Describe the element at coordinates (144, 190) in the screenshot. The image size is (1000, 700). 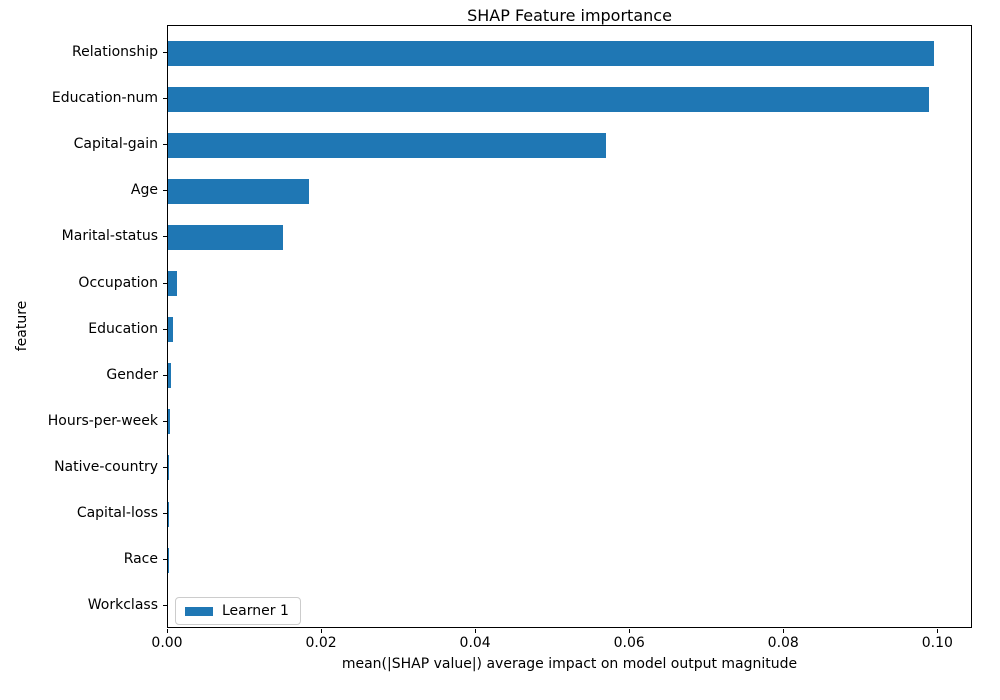
I see `y-tick-label-age: Age` at that location.